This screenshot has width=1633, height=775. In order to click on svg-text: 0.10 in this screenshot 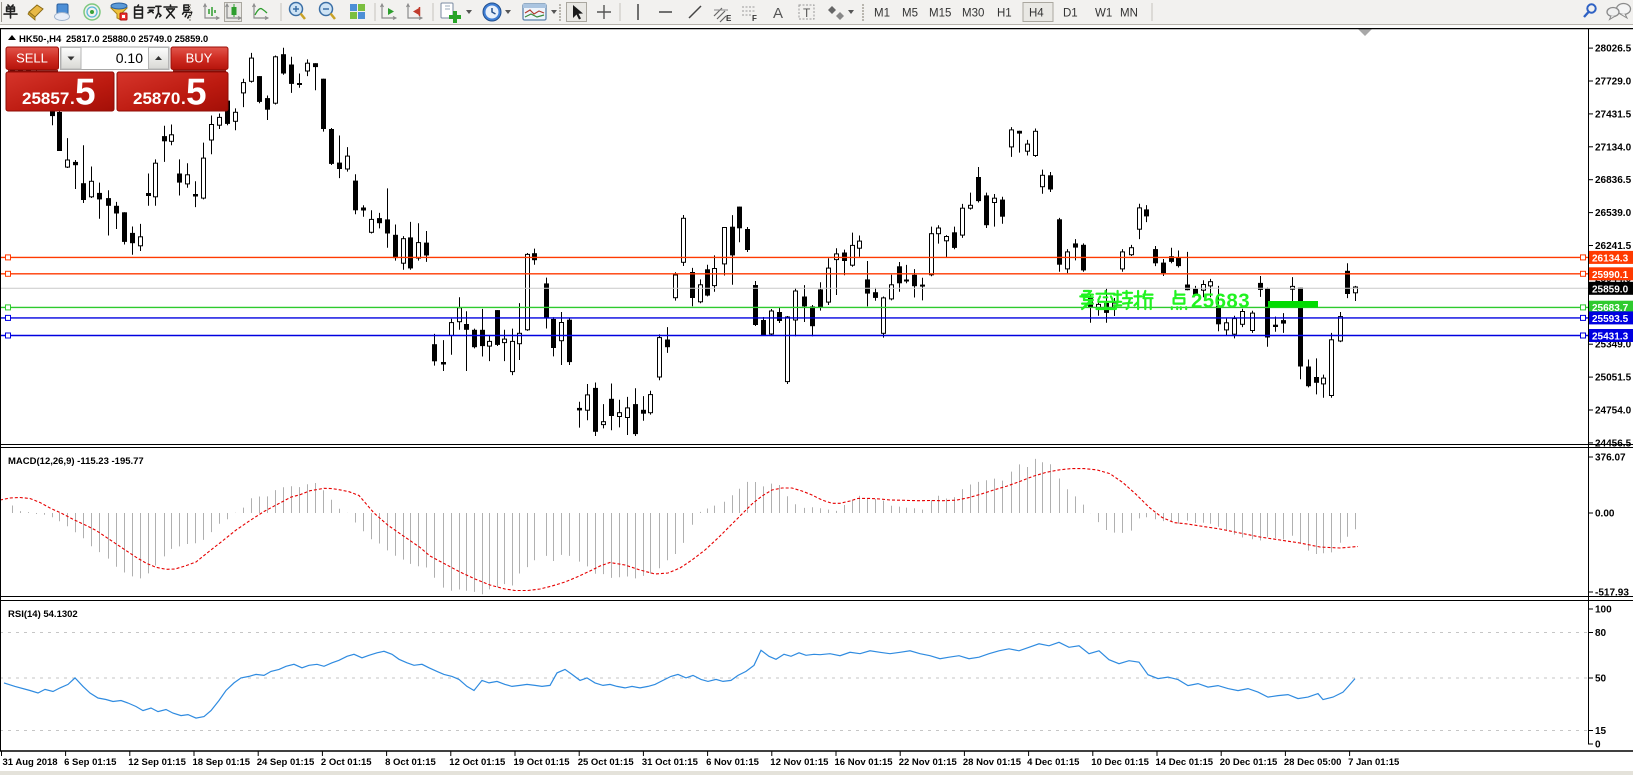, I will do `click(129, 58)`.